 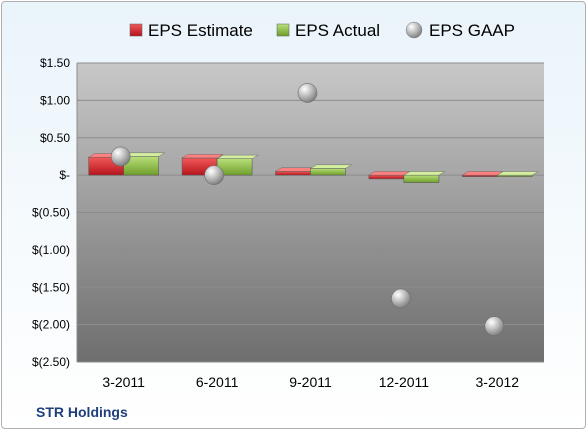 I want to click on x-tick-label: 9-2011, so click(x=310, y=382).